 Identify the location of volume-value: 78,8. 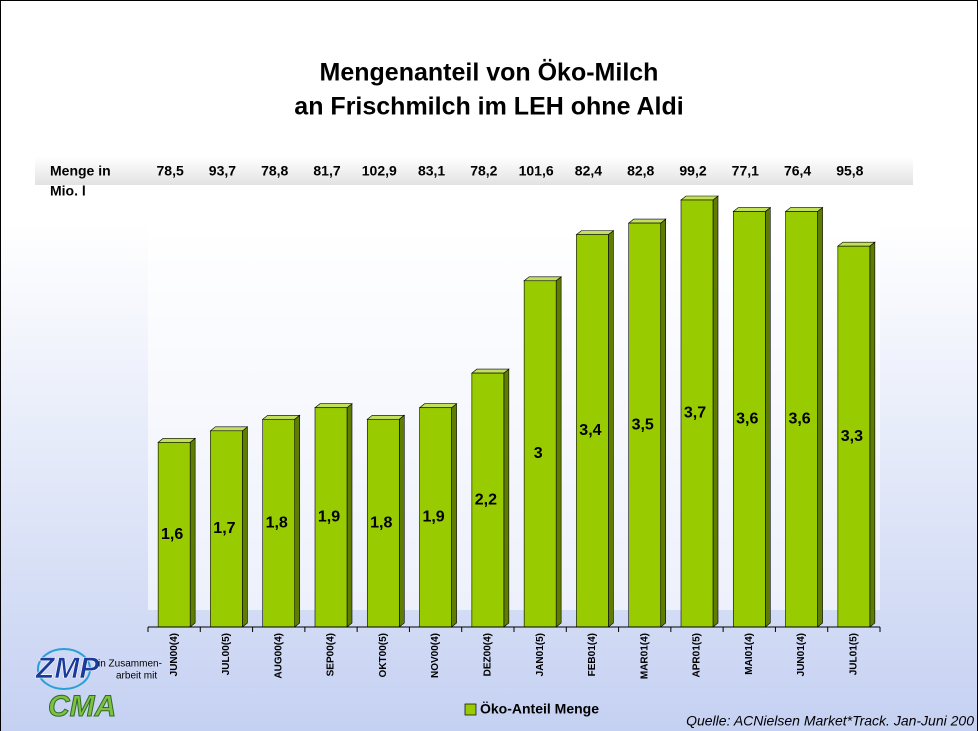
(274, 171).